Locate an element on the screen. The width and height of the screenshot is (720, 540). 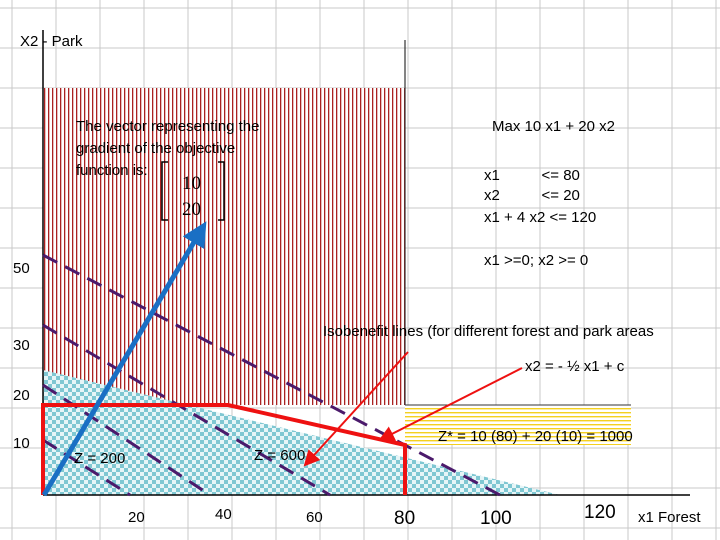
optimum-label: Z* = 10 (80) + 20 (10) = 1000 is located at coordinates (535, 436).